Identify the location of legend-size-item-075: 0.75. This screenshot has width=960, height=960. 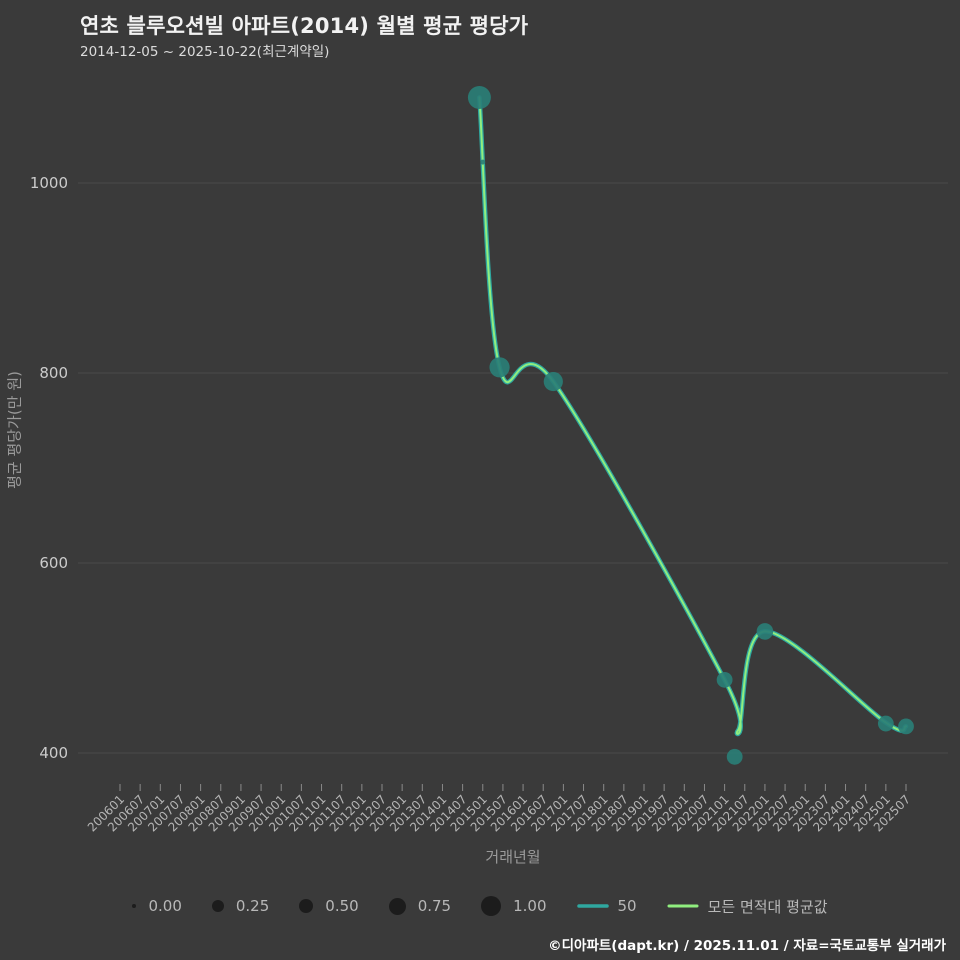
(420, 906).